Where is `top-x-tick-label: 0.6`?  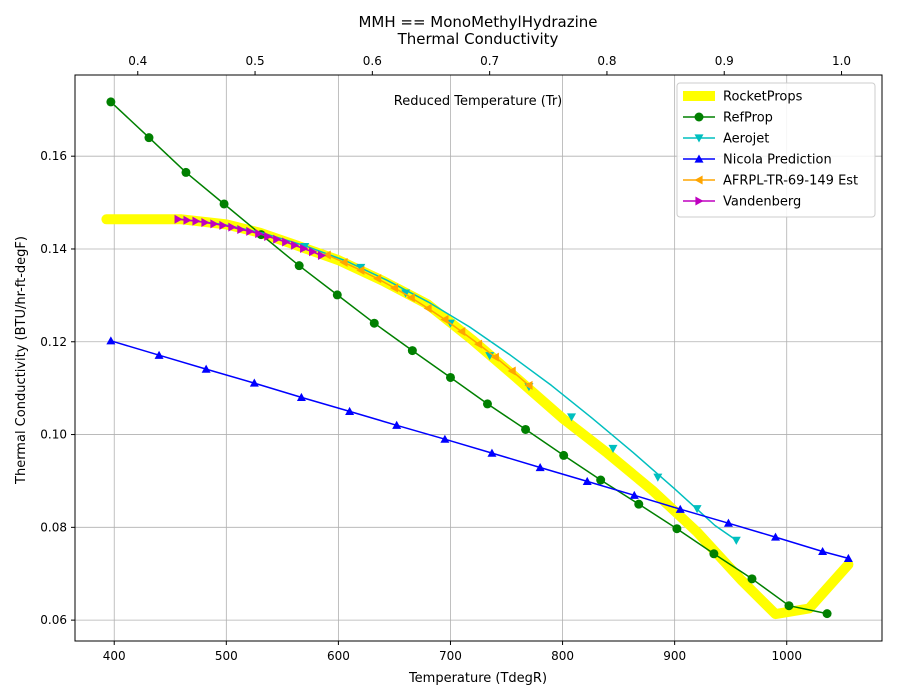 top-x-tick-label: 0.6 is located at coordinates (372, 61).